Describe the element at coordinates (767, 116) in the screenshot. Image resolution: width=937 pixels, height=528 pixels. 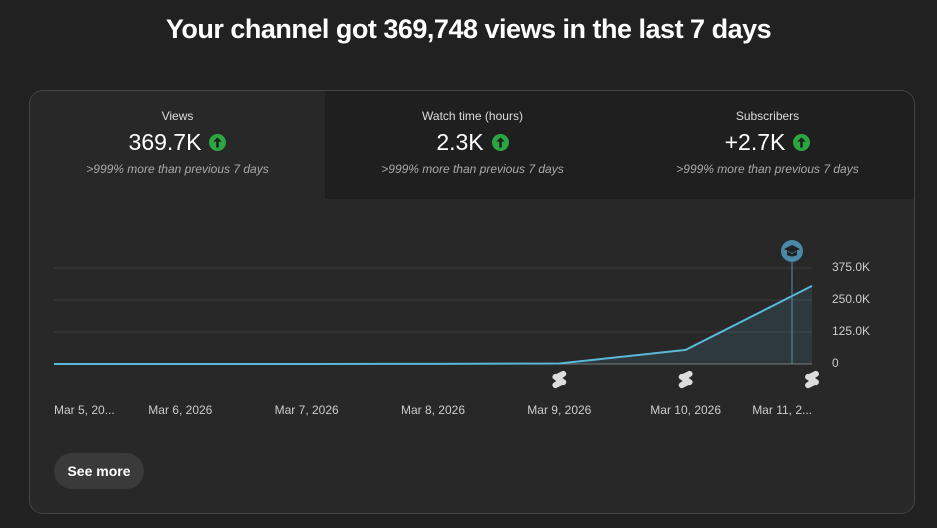
I see `tab-label: Subscribers` at that location.